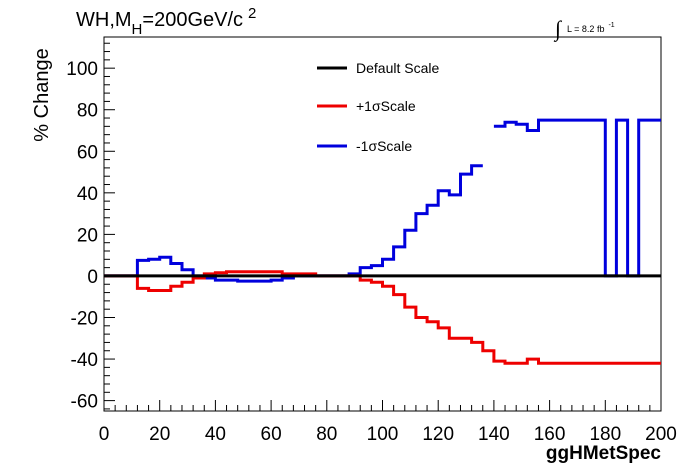 The height and width of the screenshot is (472, 696). I want to click on lumi-sup: -1, so click(611, 25).